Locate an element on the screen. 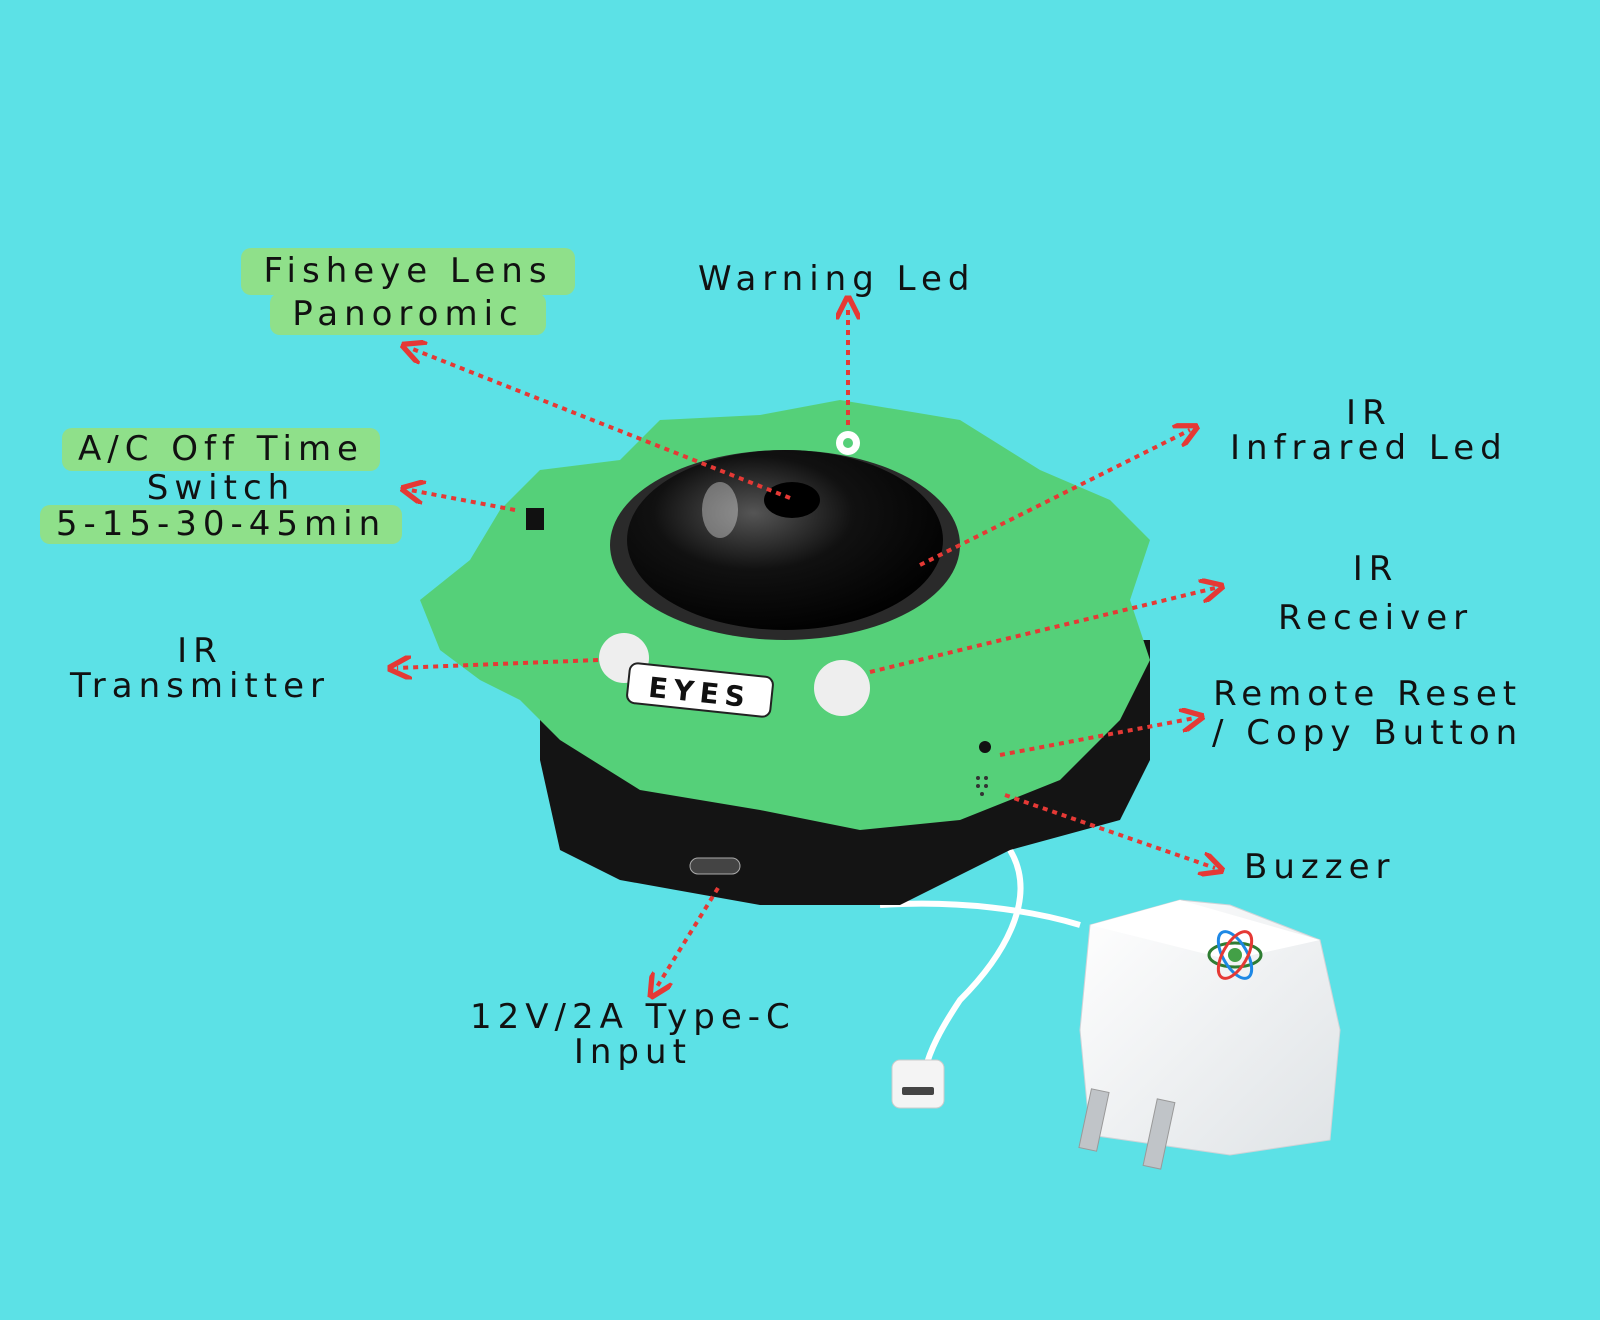 Image resolution: width=1600 pixels, height=1320 pixels. label-text: Remote Reset is located at coordinates (1368, 694).